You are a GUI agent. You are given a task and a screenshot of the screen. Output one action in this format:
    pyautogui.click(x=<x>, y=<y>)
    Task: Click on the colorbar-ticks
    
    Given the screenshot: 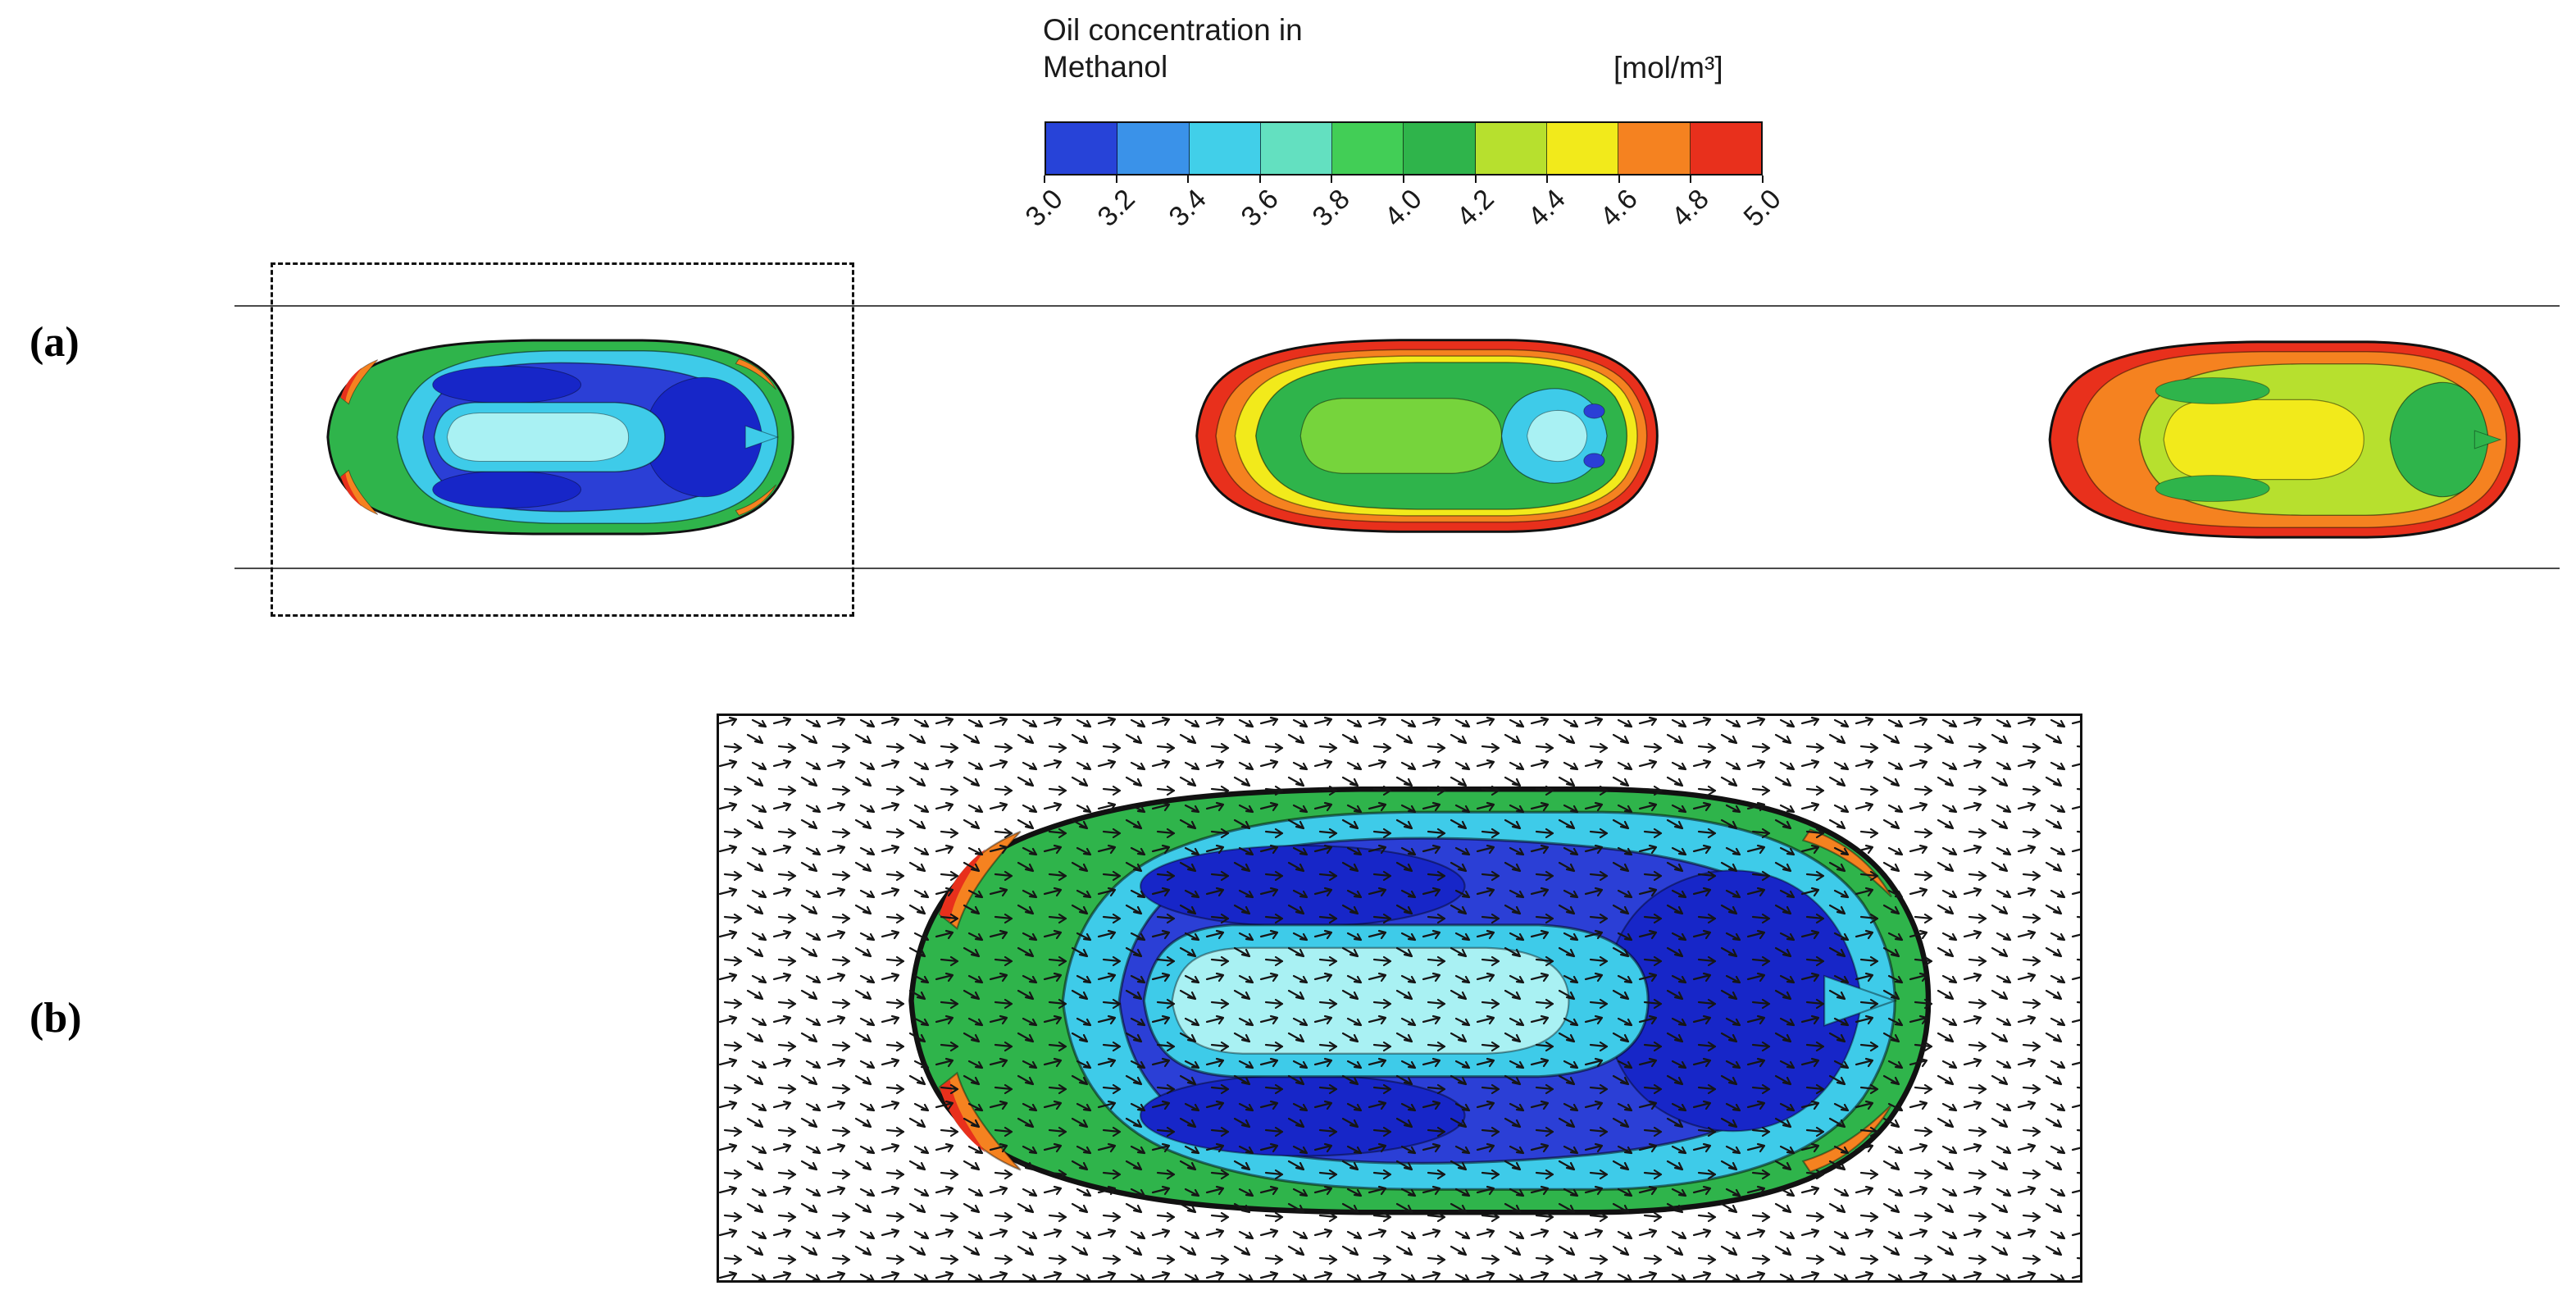 What is the action you would take?
    pyautogui.click(x=1404, y=180)
    